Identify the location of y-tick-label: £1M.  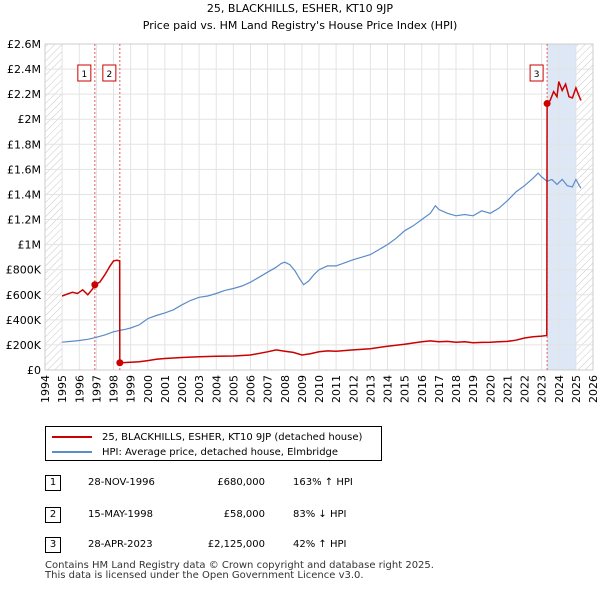
(30, 245).